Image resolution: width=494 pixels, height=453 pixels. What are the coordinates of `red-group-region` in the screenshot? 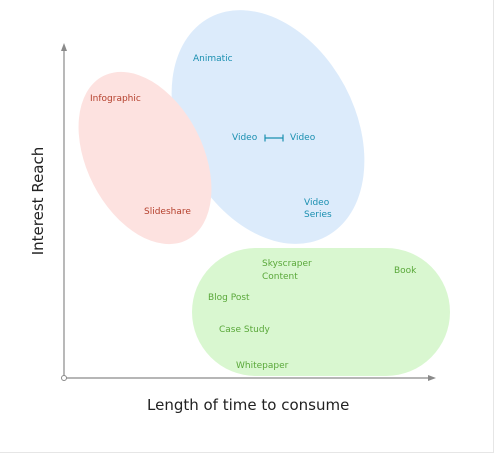 It's located at (145, 158).